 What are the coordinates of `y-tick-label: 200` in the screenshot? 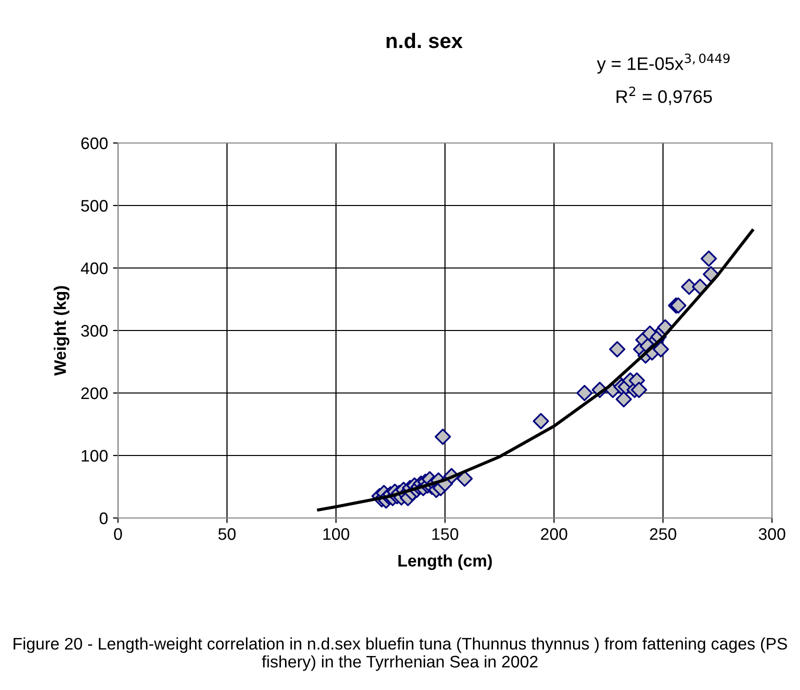 It's located at (94, 393).